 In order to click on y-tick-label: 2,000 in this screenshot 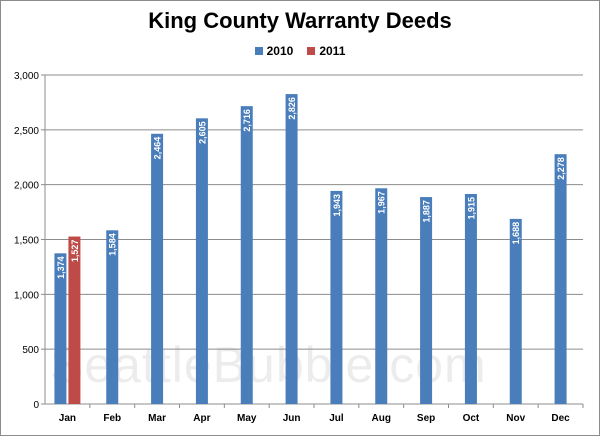, I will do `click(26, 186)`.